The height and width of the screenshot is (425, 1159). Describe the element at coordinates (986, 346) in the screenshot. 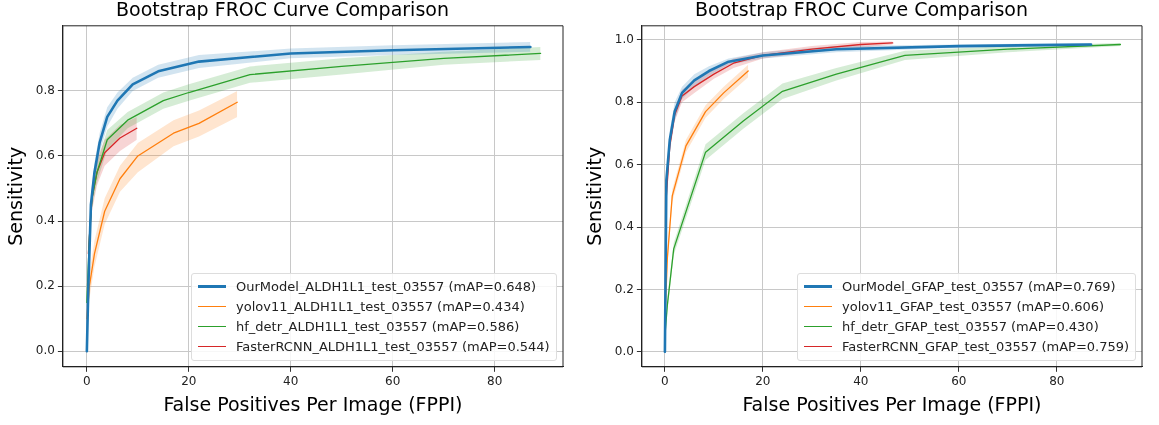

I see `legend-label: FasterRCNN_GFAP_test_03557 (mAP=0.759)` at that location.